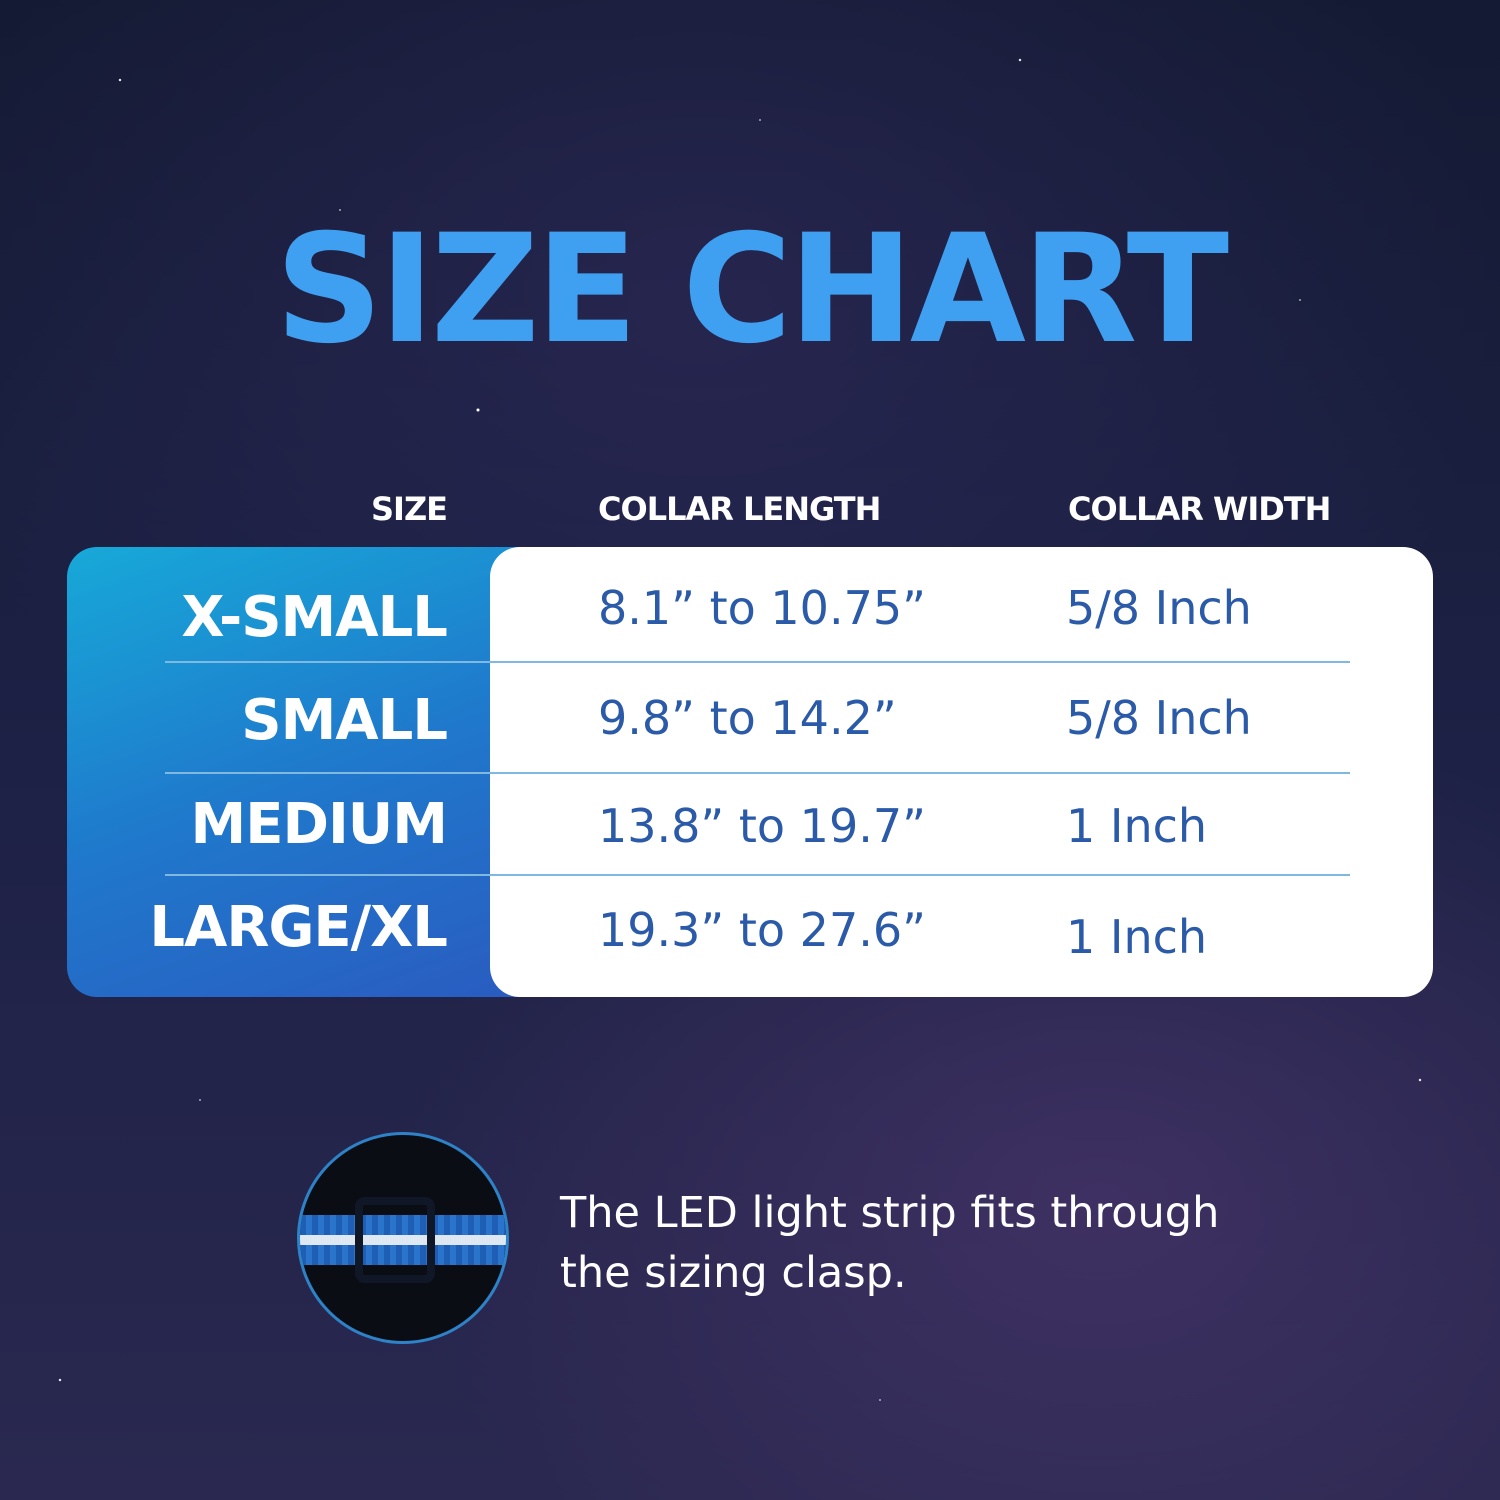  I want to click on column-header: SIZE, so click(409, 509).